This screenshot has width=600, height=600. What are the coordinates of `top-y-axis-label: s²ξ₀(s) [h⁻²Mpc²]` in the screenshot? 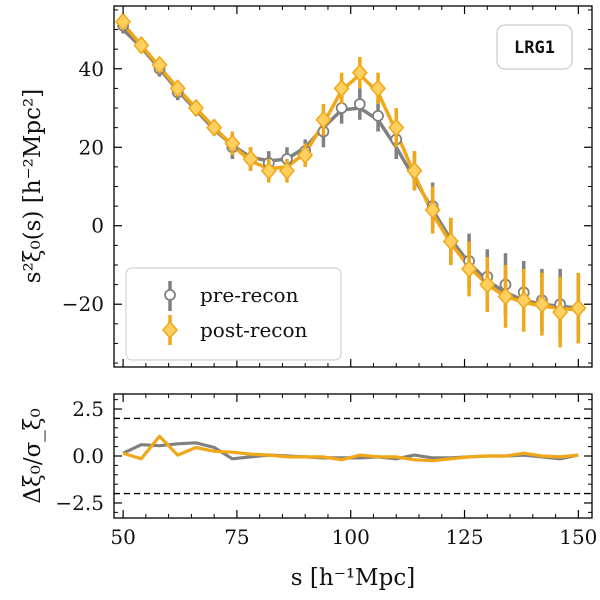 It's located at (33, 186).